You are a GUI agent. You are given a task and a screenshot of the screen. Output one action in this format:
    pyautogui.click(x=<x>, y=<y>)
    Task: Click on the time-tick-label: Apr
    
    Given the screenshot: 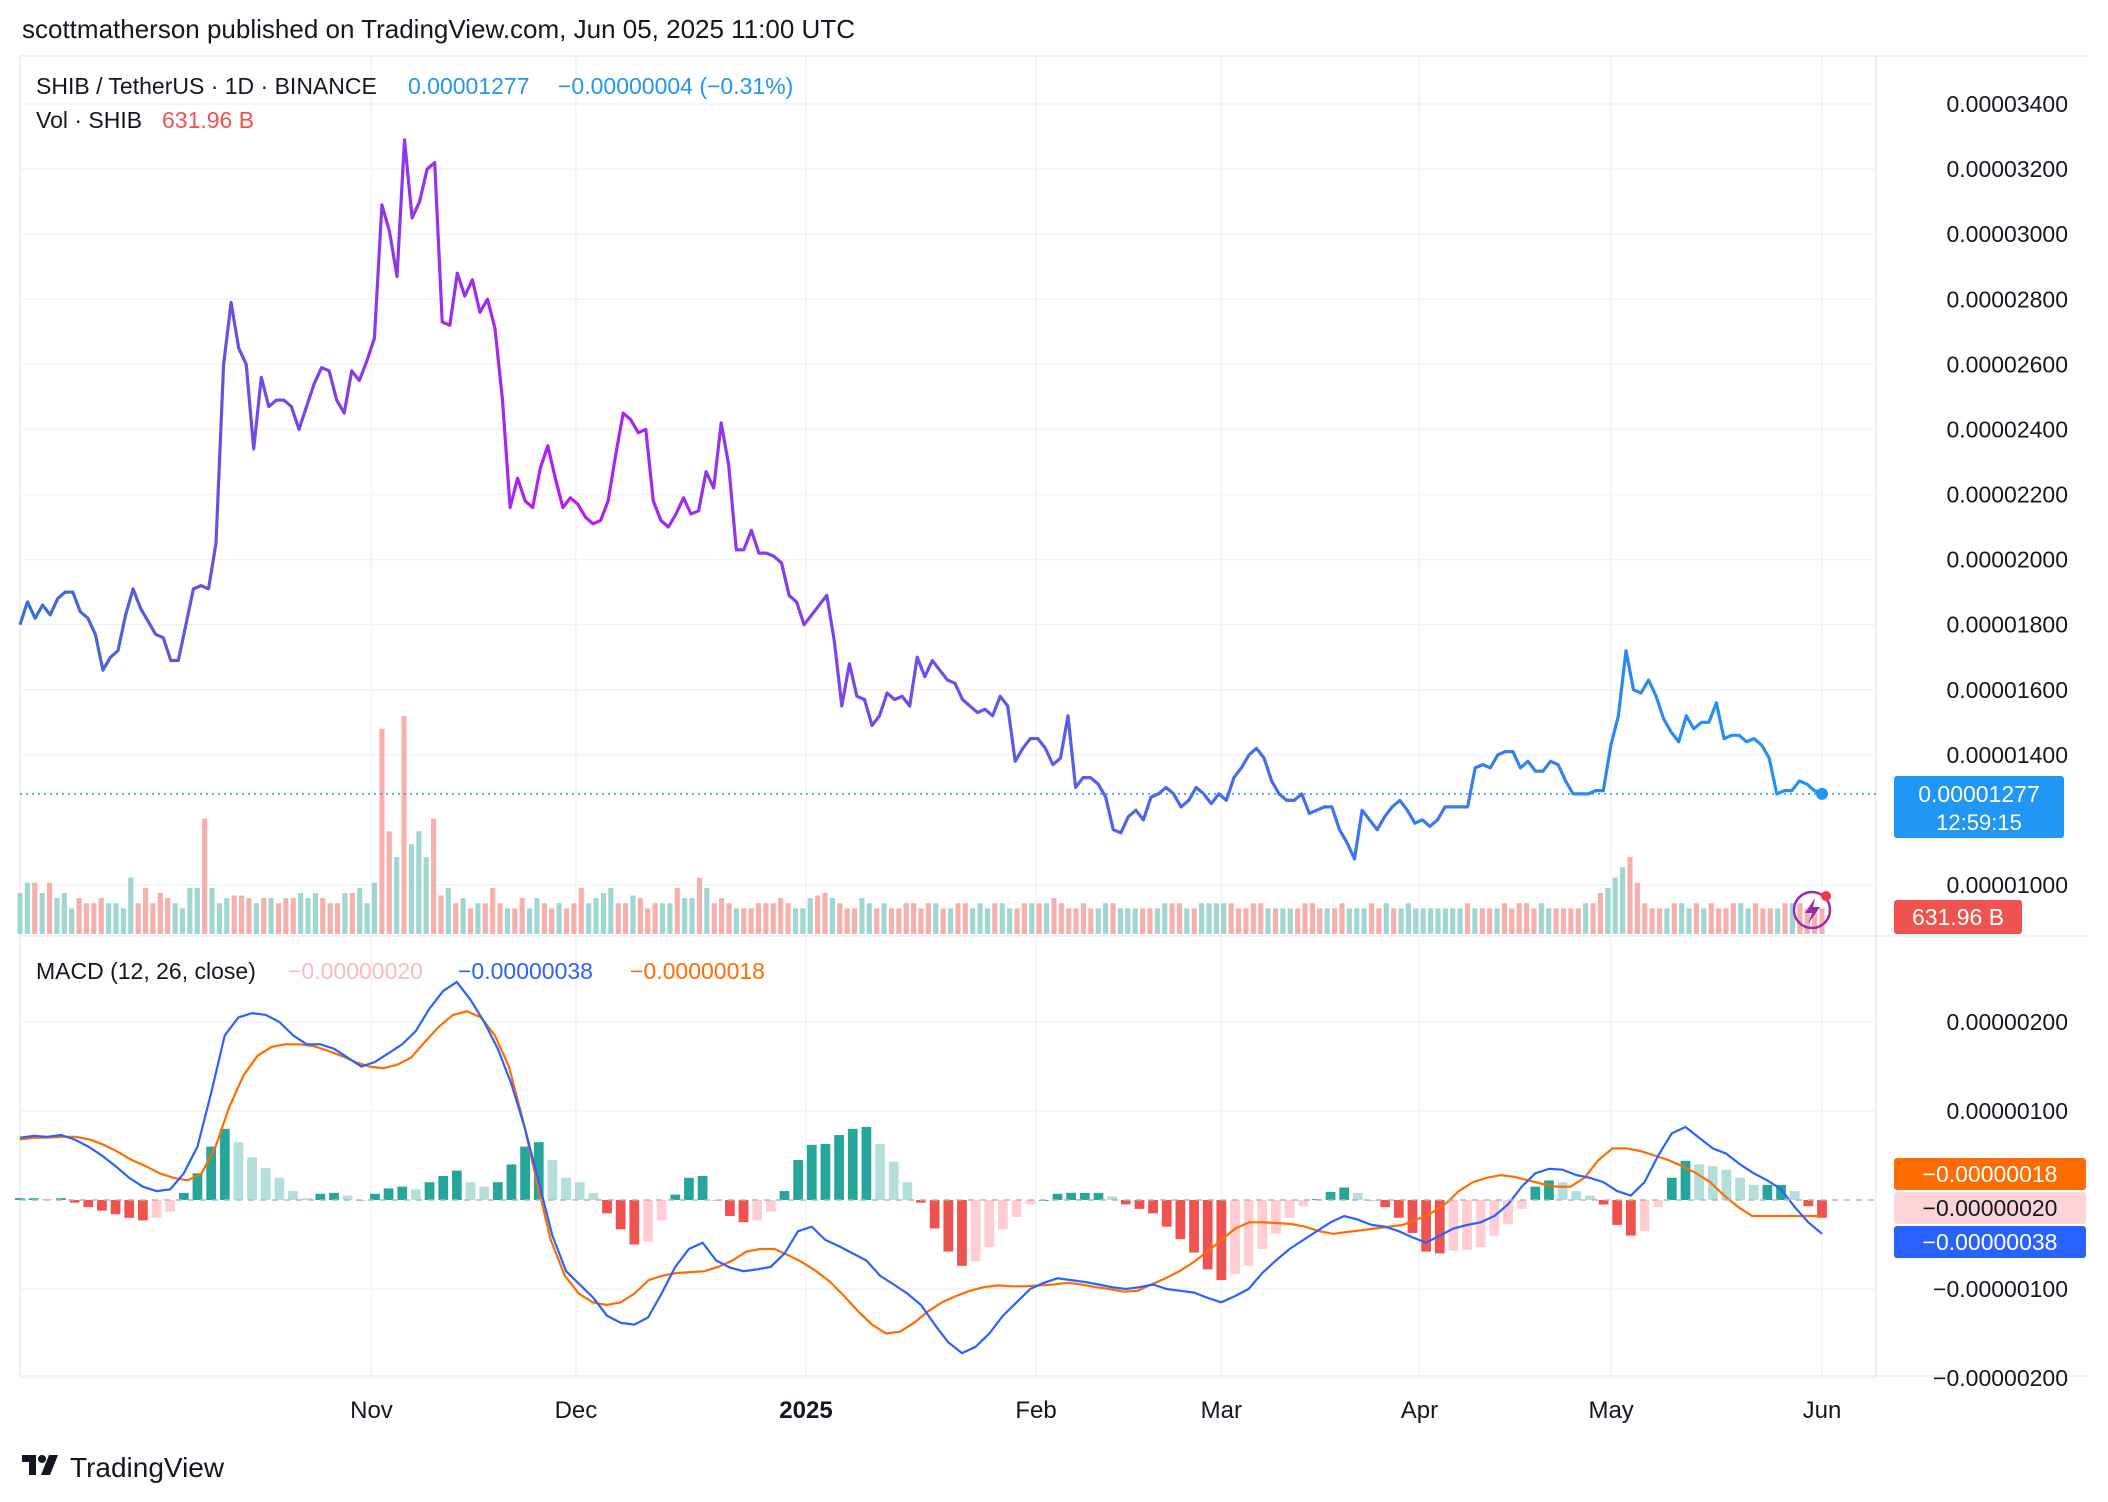 What is the action you would take?
    pyautogui.click(x=1419, y=1410)
    